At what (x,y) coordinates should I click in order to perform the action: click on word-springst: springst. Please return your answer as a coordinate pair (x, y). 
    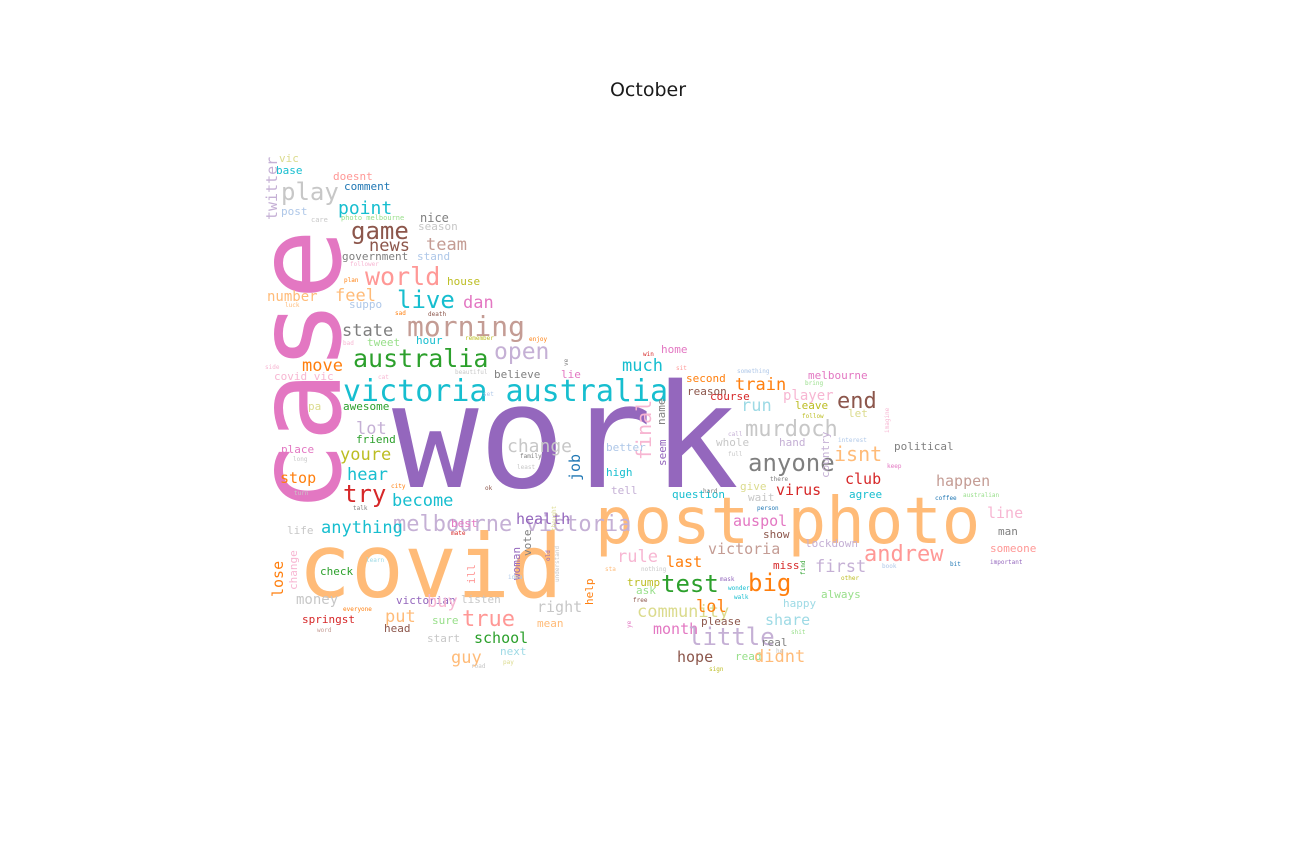
    Looking at the image, I should click on (328, 619).